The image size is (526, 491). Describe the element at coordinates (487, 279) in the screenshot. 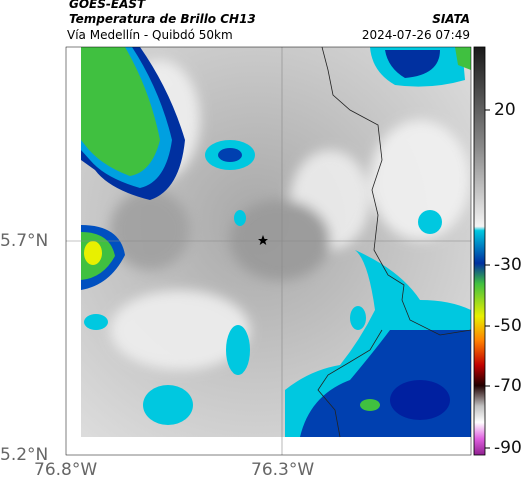

I see `colorbar-ticks` at that location.